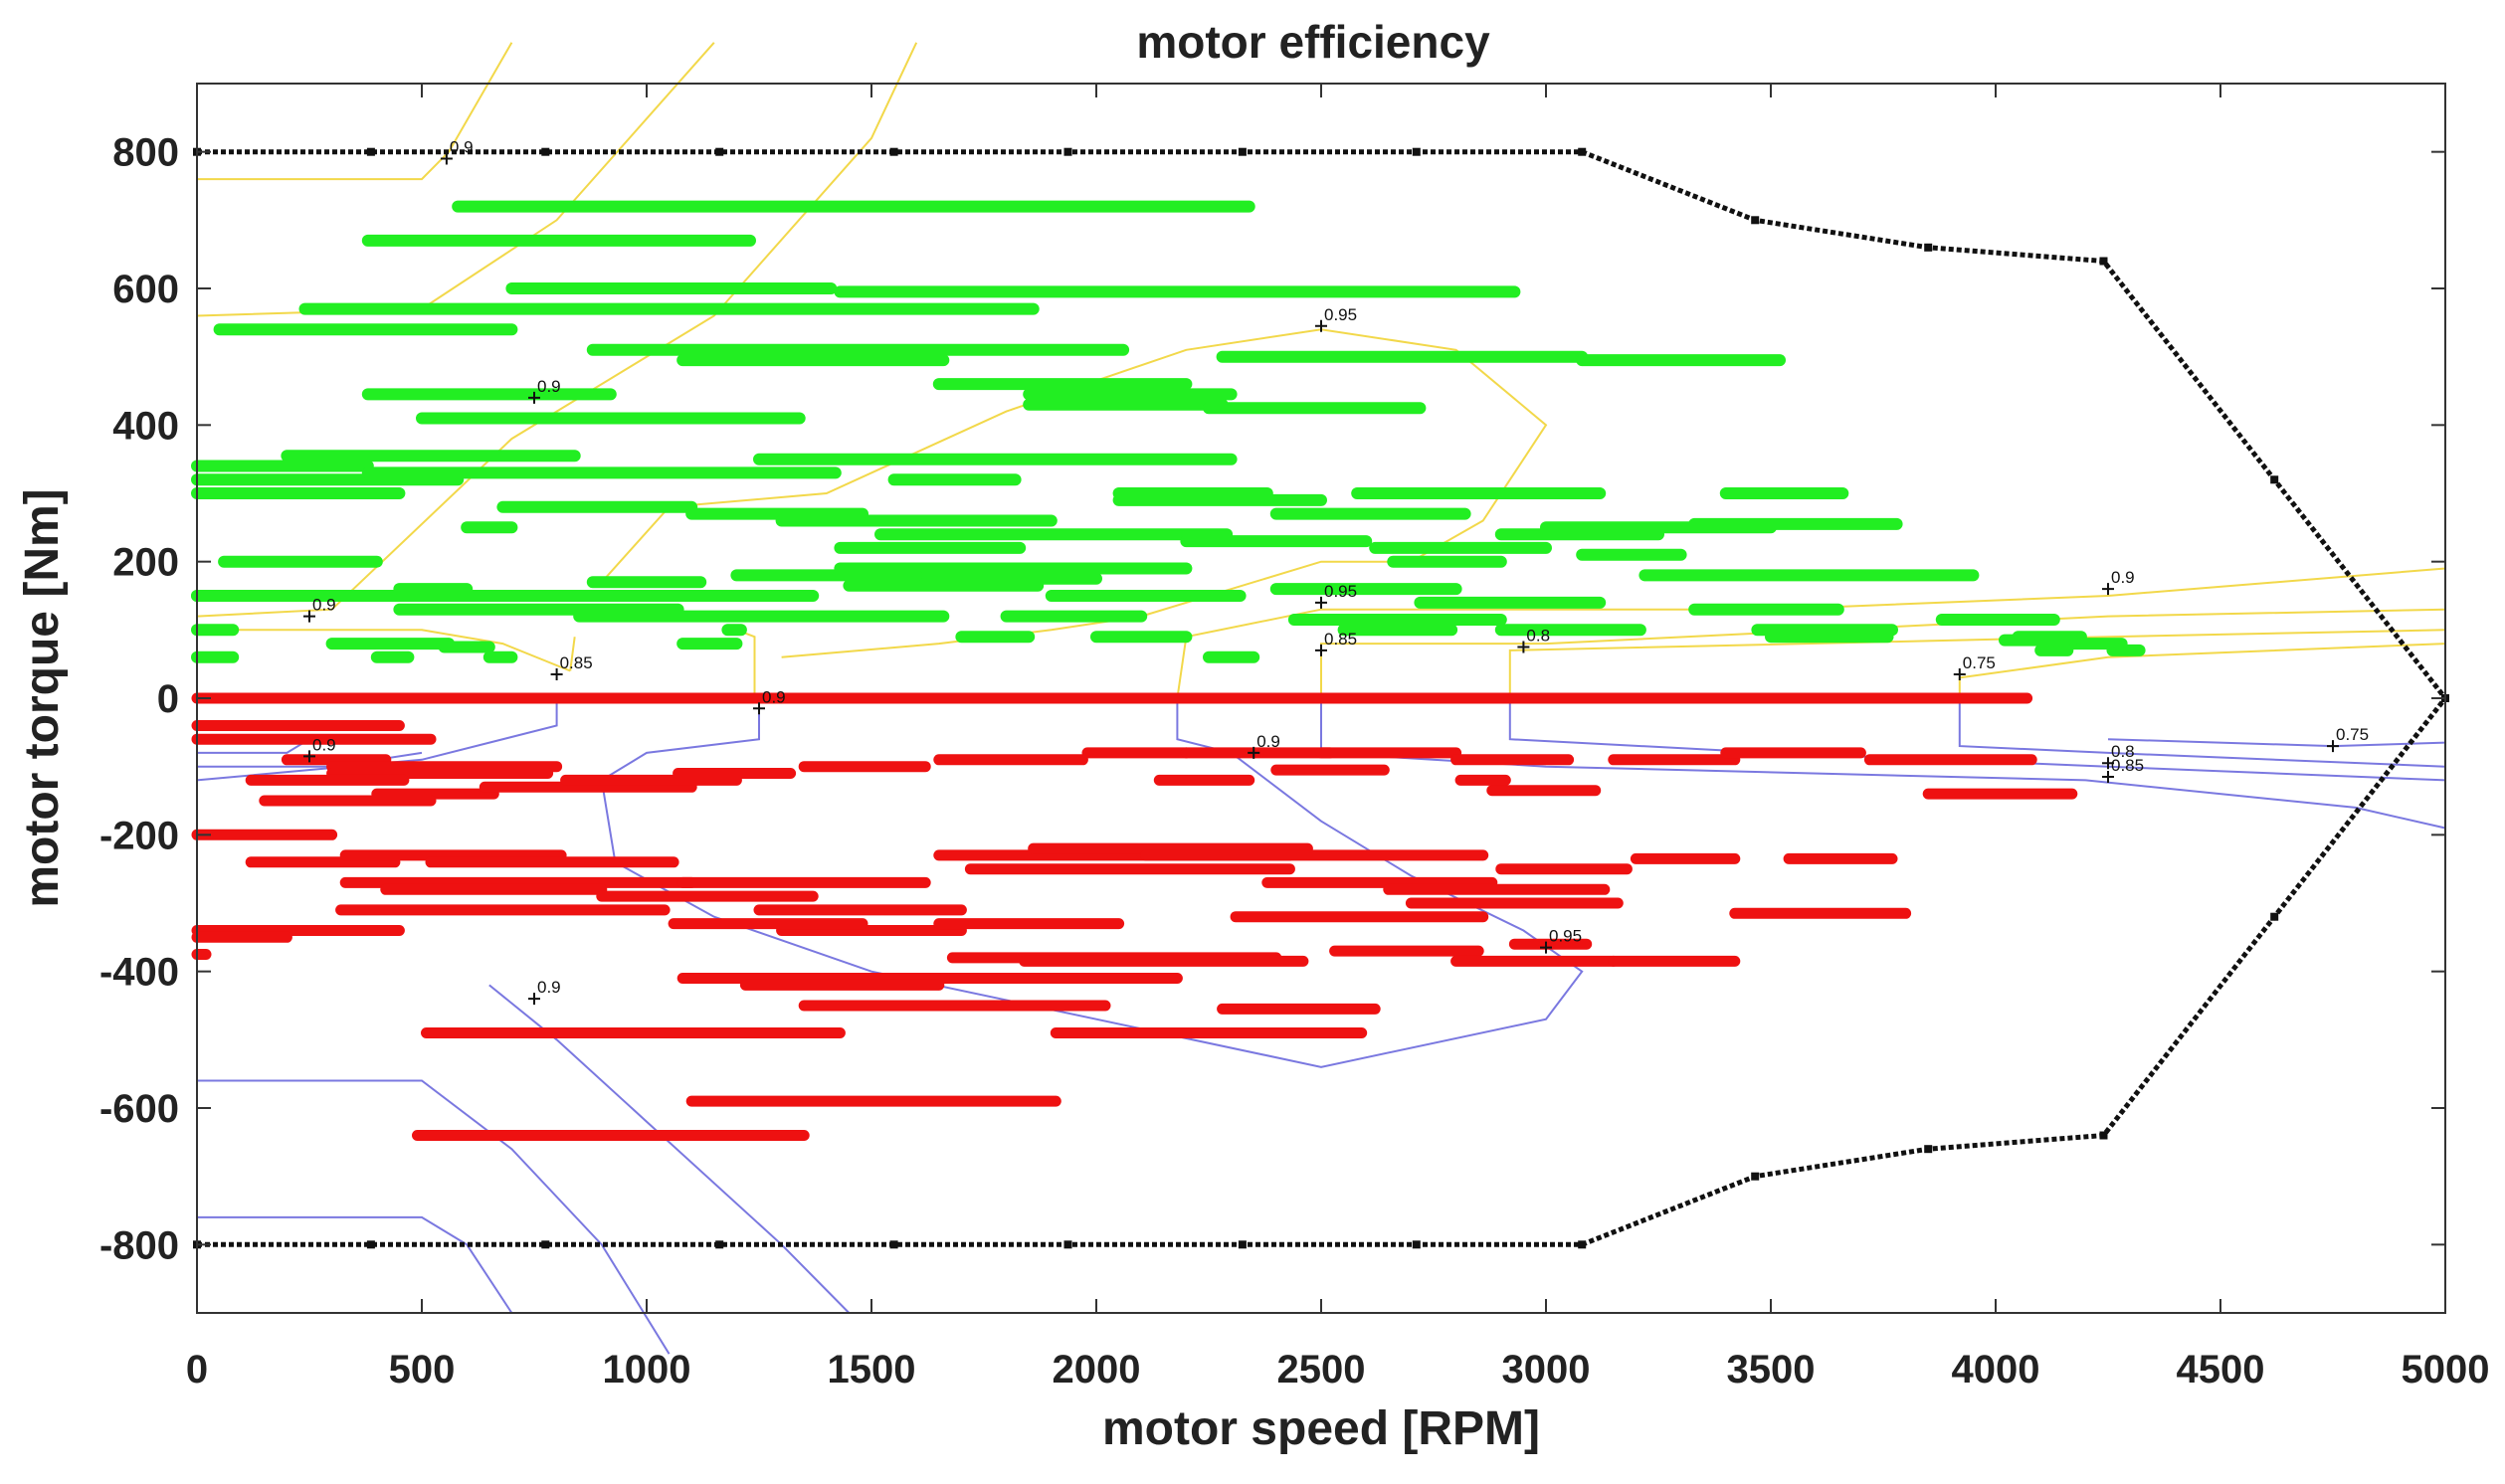 The image size is (2505, 1484). I want to click on x-tick-label: 500, so click(422, 1369).